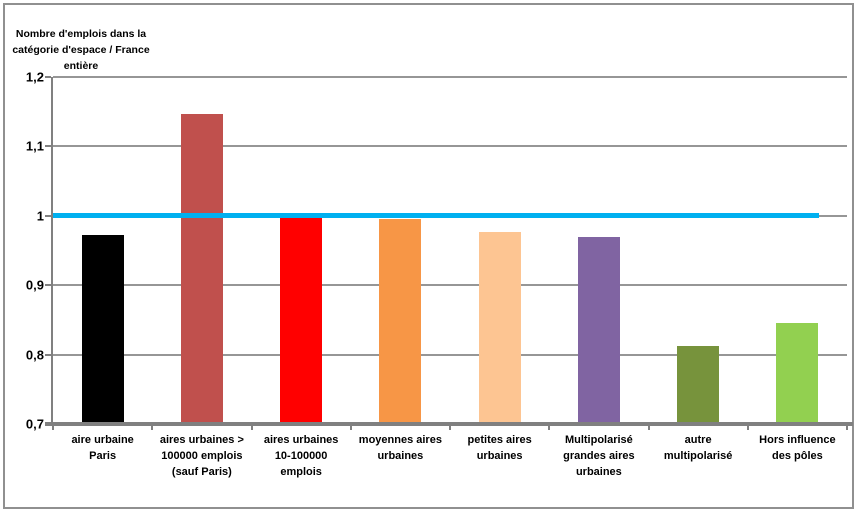 This screenshot has height=519, width=865. Describe the element at coordinates (40, 216) in the screenshot. I see `y-tick-label: 1` at that location.